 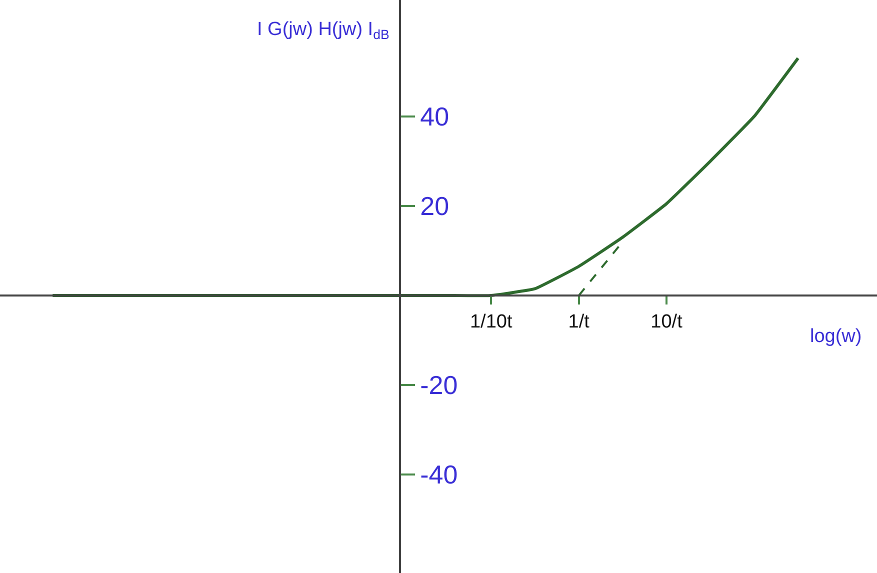 What do you see at coordinates (836, 336) in the screenshot?
I see `x-axis-title: log(w)` at bounding box center [836, 336].